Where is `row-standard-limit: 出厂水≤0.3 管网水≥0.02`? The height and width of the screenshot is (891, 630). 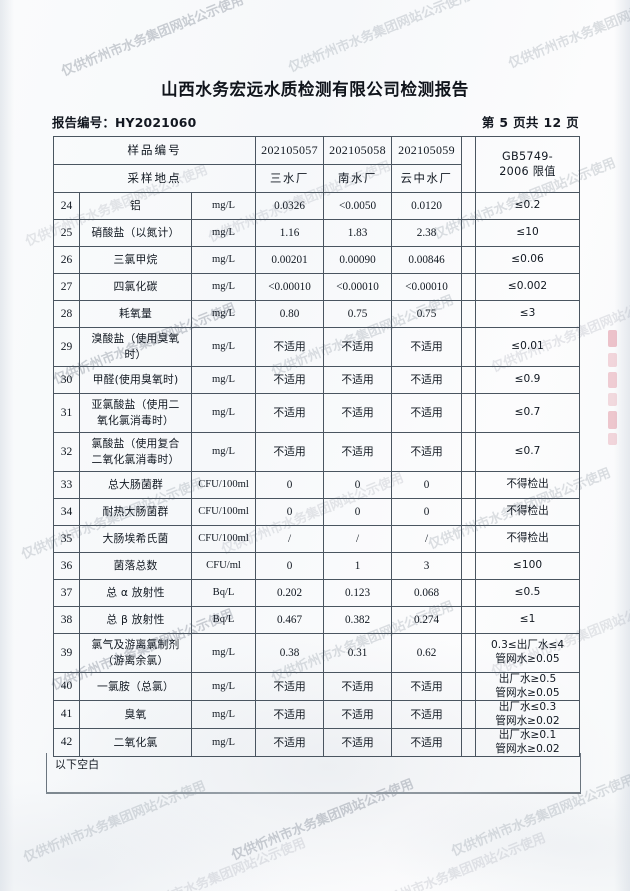
row-standard-limit: 出厂水≤0.3 管网水≥0.02 is located at coordinates (528, 715).